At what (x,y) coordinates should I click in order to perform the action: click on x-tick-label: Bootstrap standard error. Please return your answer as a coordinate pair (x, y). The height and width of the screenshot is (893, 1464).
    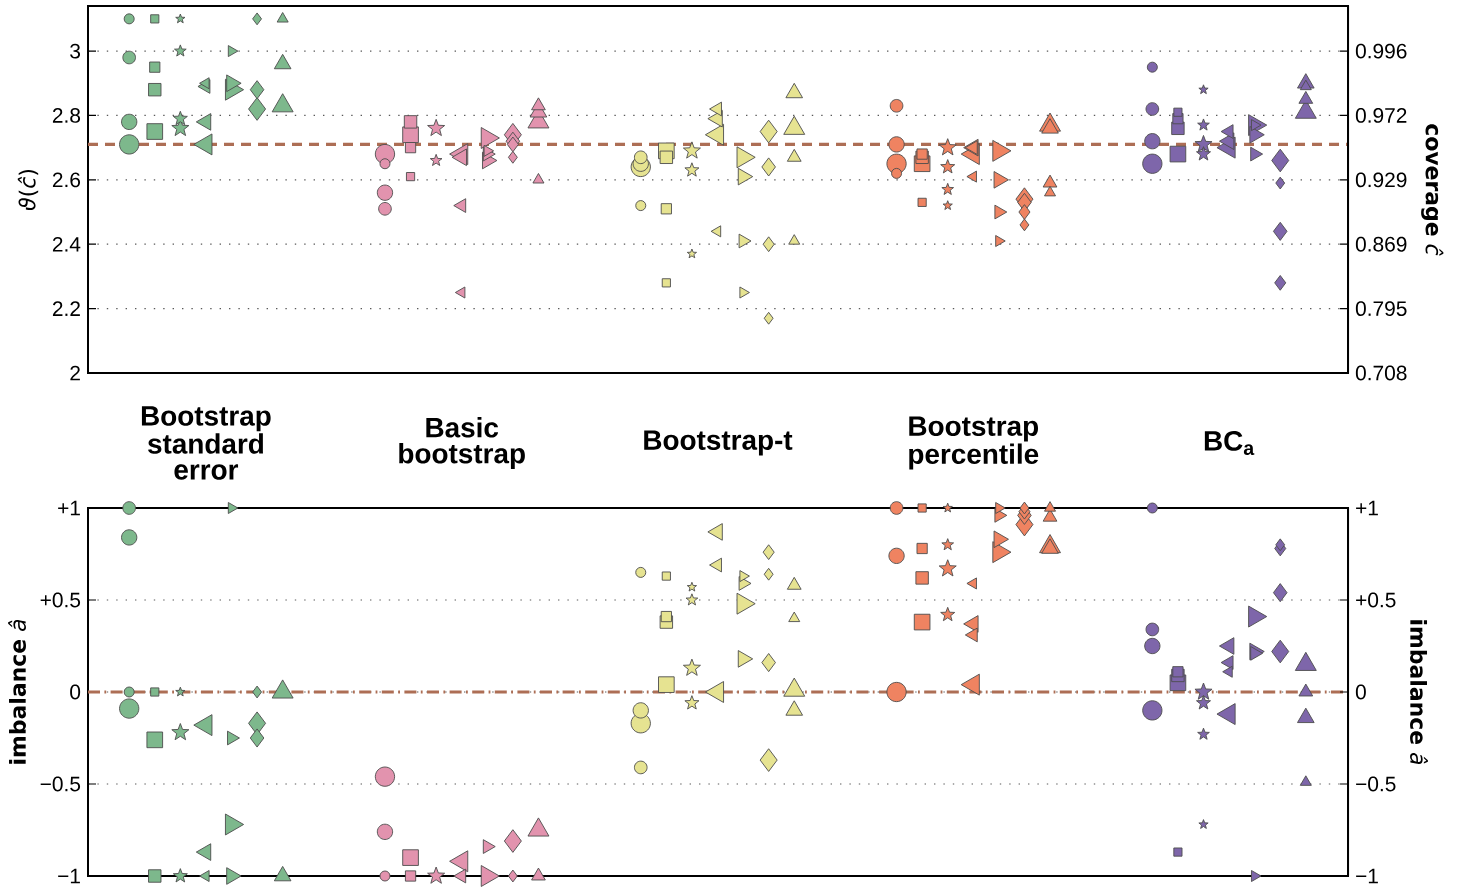
    Looking at the image, I should click on (206, 443).